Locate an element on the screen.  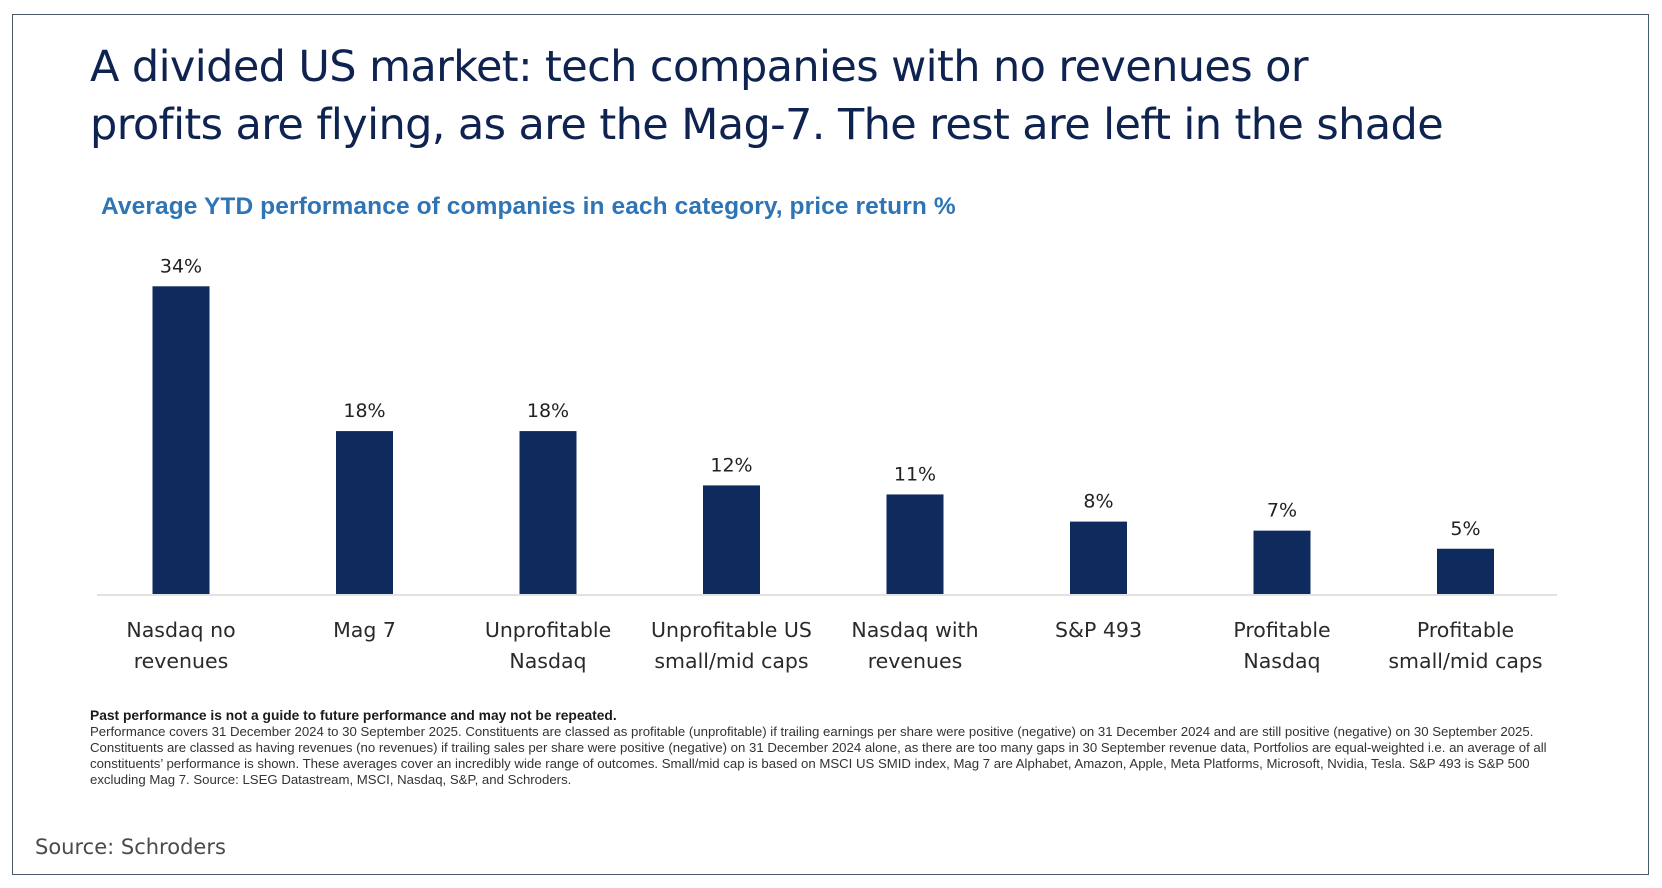
data-label: 12% is located at coordinates (731, 465).